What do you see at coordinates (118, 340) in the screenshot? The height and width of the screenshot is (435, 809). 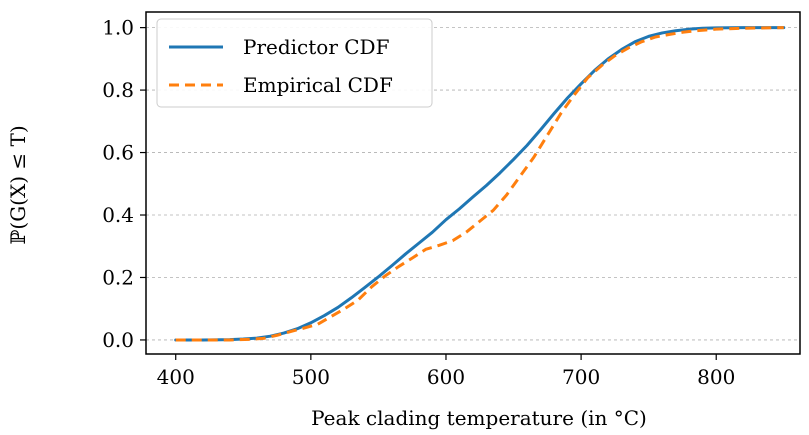 I see `y-tick-label: 0.0` at bounding box center [118, 340].